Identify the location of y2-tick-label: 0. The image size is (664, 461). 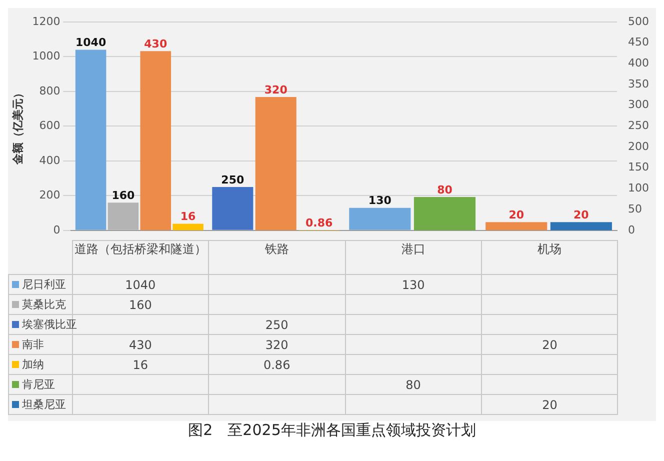
(632, 229).